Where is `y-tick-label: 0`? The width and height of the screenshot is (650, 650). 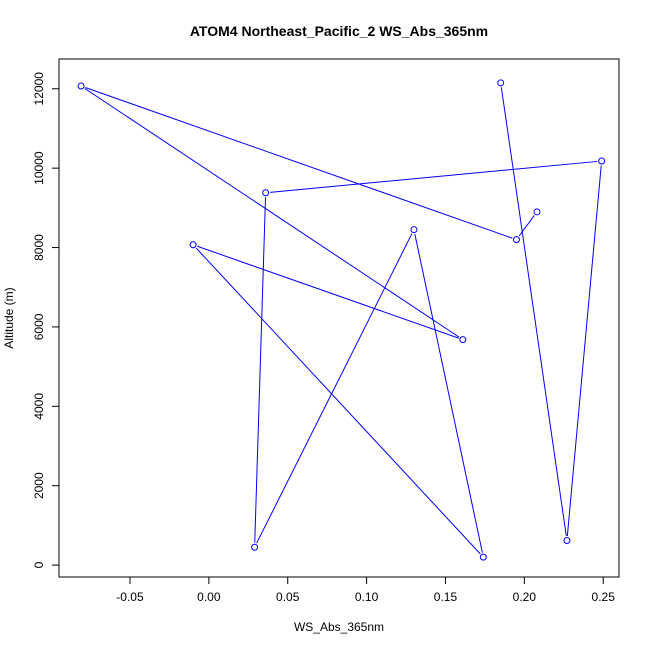
y-tick-label: 0 is located at coordinates (39, 564).